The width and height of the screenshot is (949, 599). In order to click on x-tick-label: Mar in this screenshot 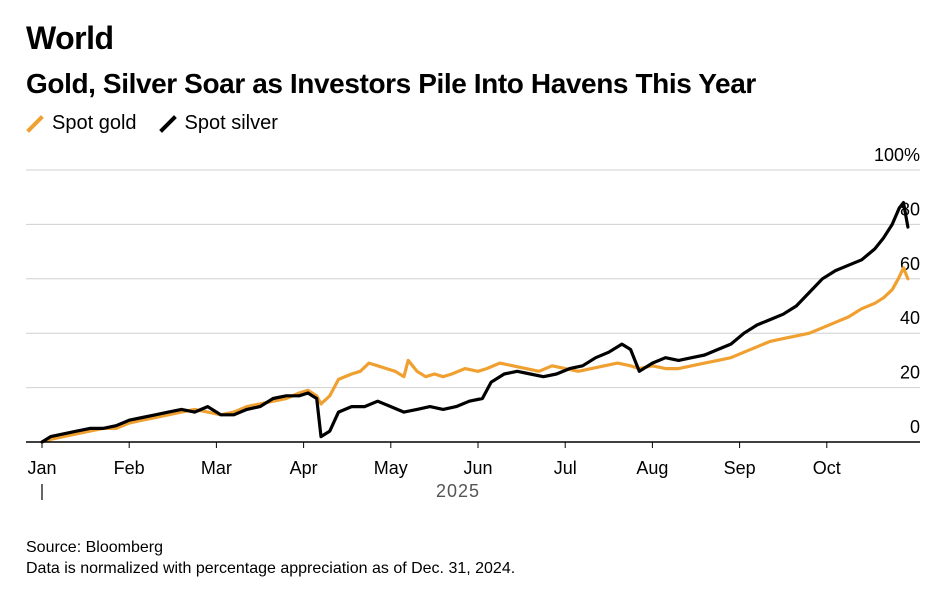, I will do `click(216, 468)`.